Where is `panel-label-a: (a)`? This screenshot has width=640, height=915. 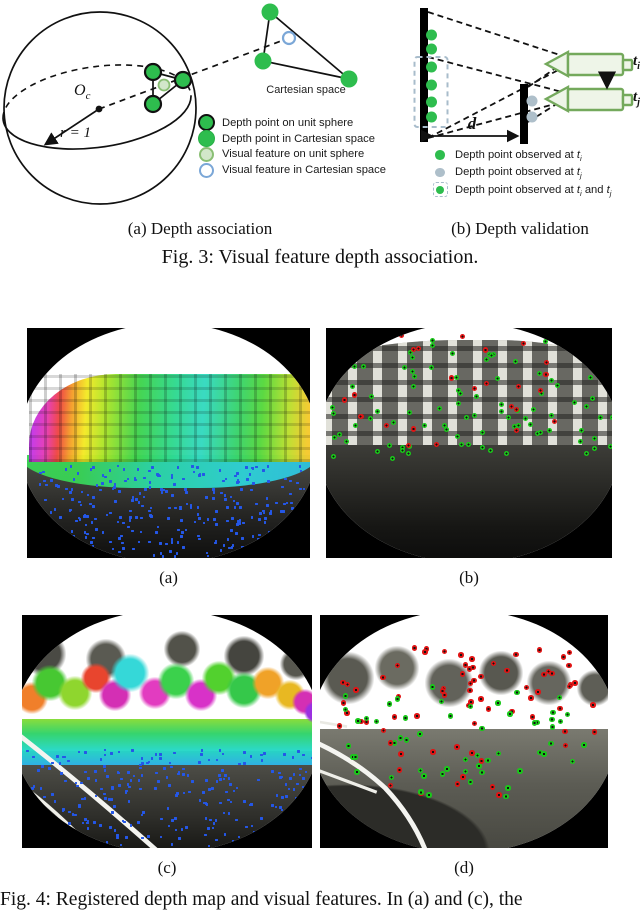 panel-label-a: (a) is located at coordinates (168, 577).